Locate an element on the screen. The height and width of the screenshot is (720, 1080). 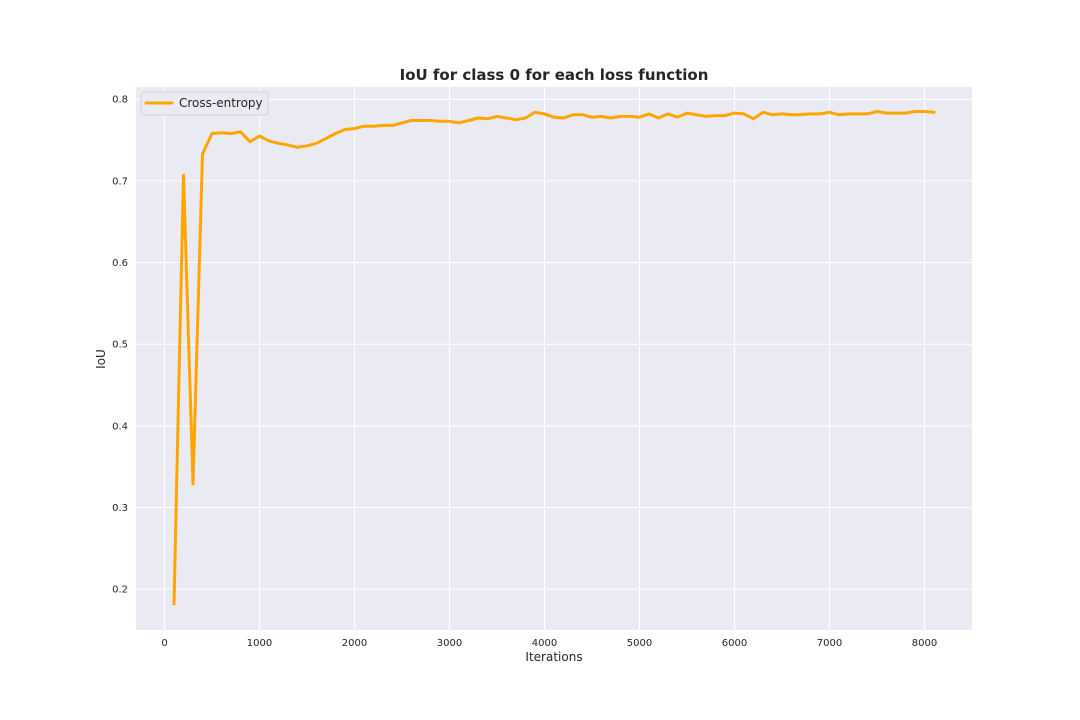
y-tick-label: 0.6 is located at coordinates (120, 263).